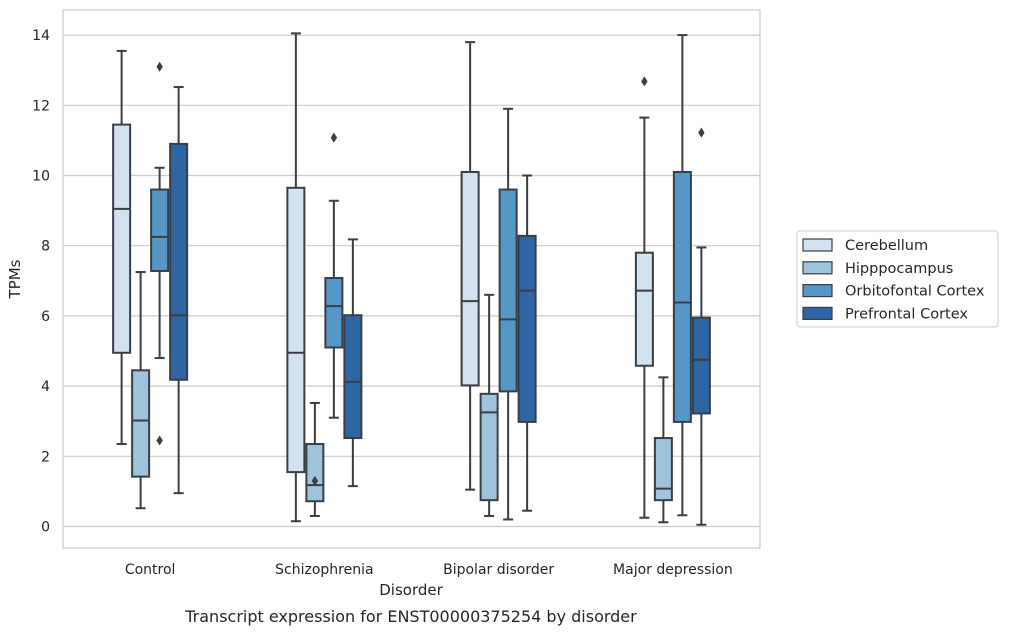 This screenshot has height=634, width=1009. I want to click on legend-frame, so click(897, 279).